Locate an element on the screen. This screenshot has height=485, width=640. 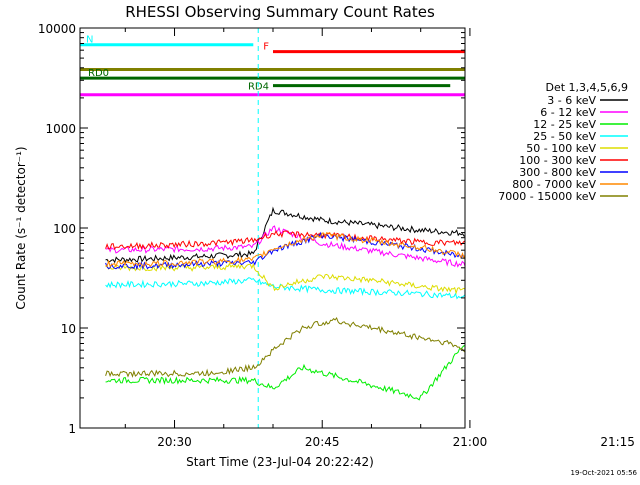
legend-label: 50 - 100 keV is located at coordinates (561, 148).